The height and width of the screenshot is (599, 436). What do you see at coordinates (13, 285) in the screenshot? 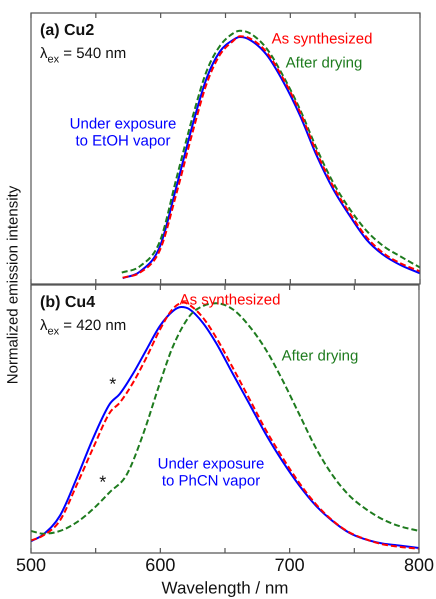
I see `y-axis-title: Normalized emission intensity` at bounding box center [13, 285].